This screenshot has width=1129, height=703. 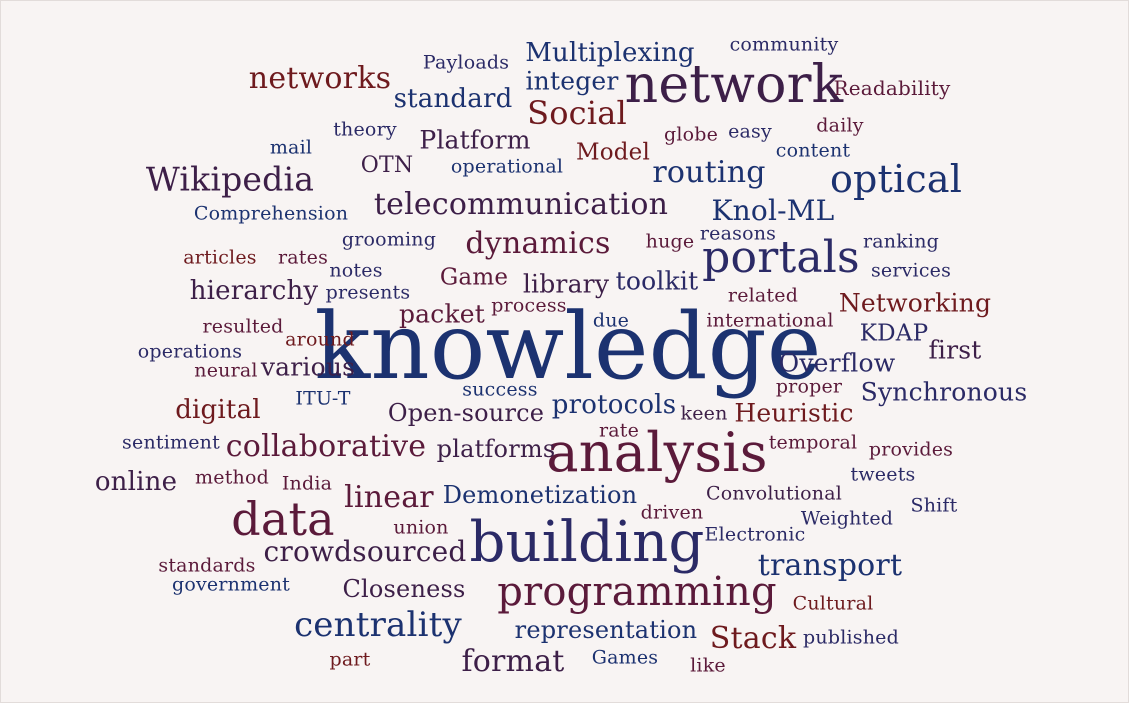 What do you see at coordinates (915, 303) in the screenshot?
I see `word-networking: Networking` at bounding box center [915, 303].